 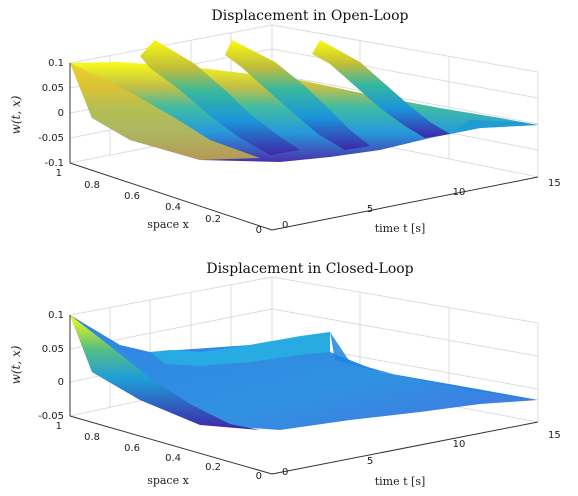 I want to click on z-tick-label: -0.1, so click(x=54, y=163).